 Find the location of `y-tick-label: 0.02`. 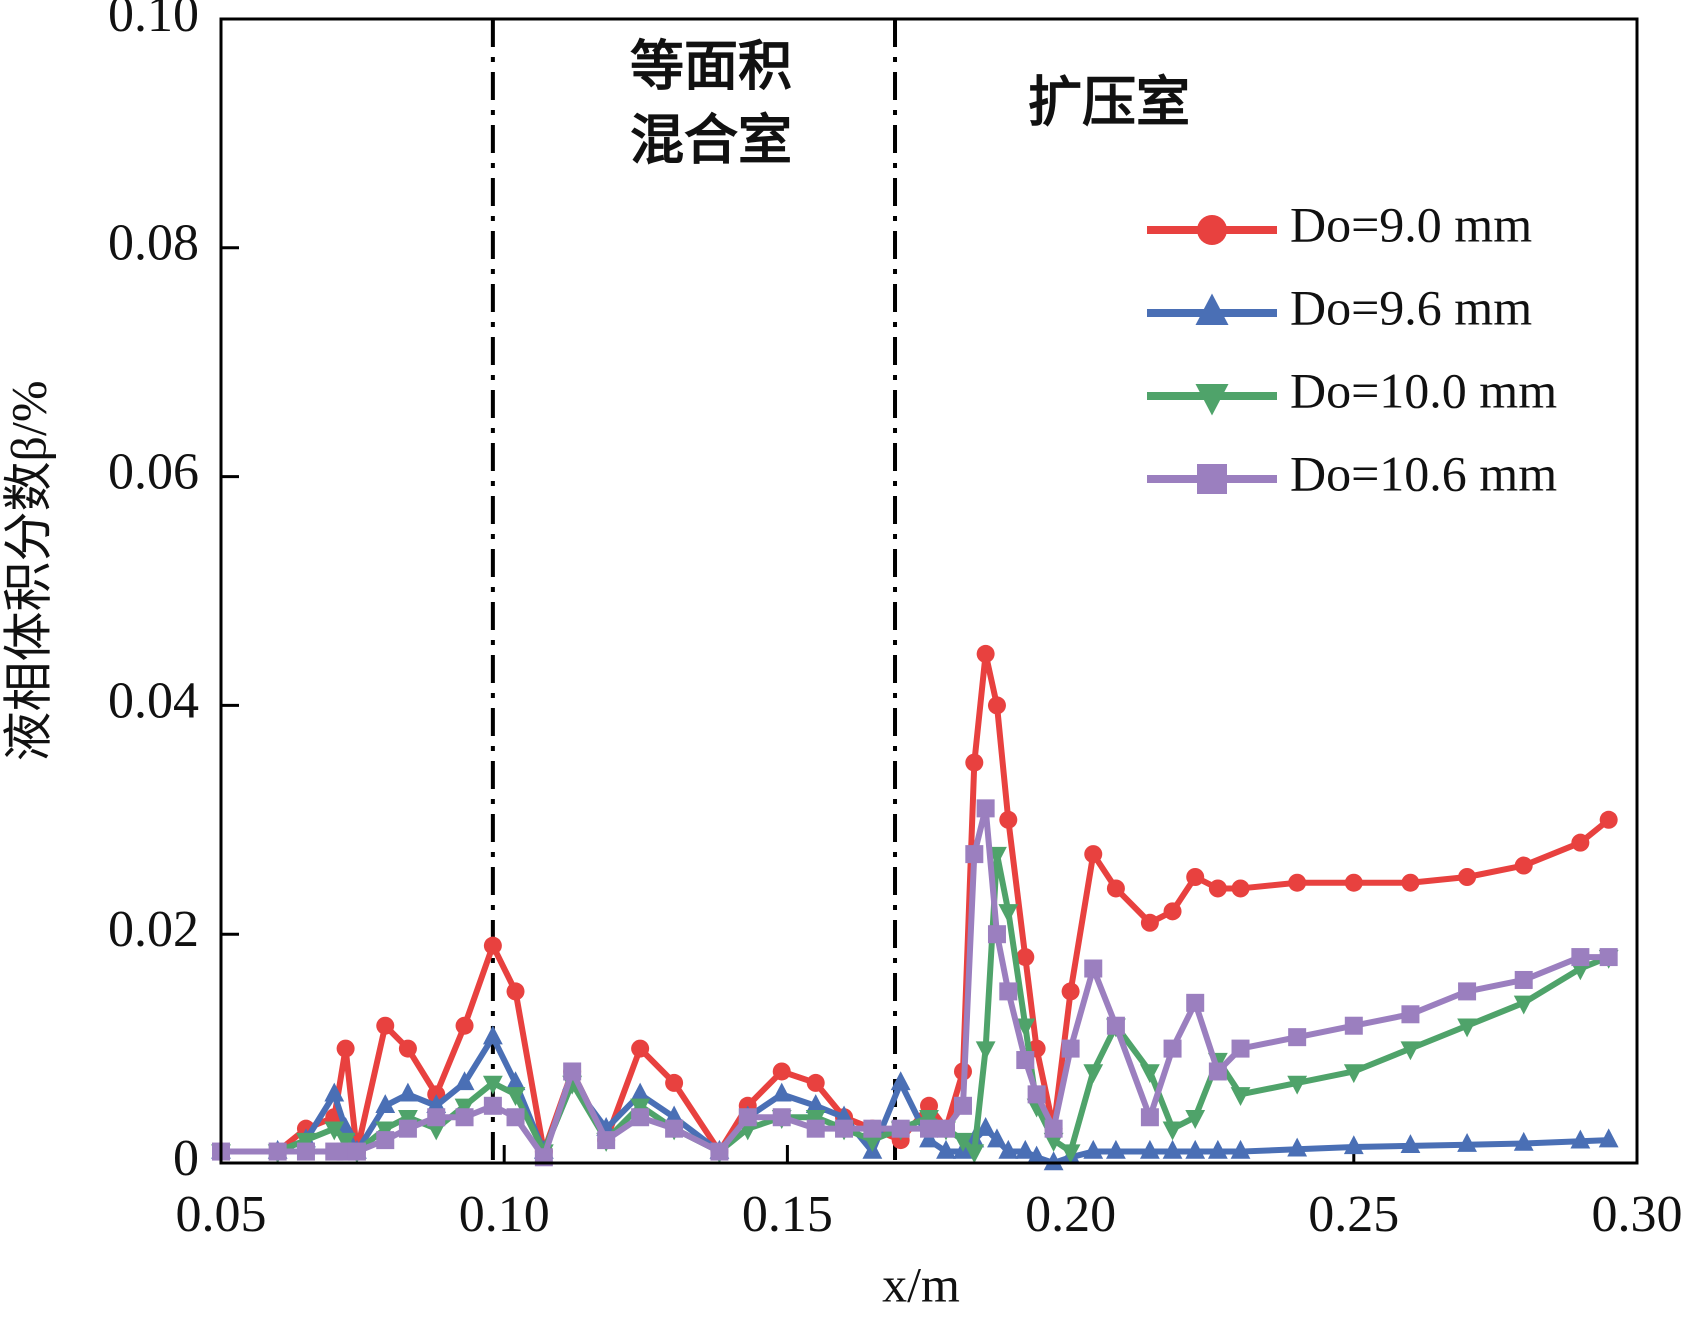

y-tick-label: 0.02 is located at coordinates (153, 929).